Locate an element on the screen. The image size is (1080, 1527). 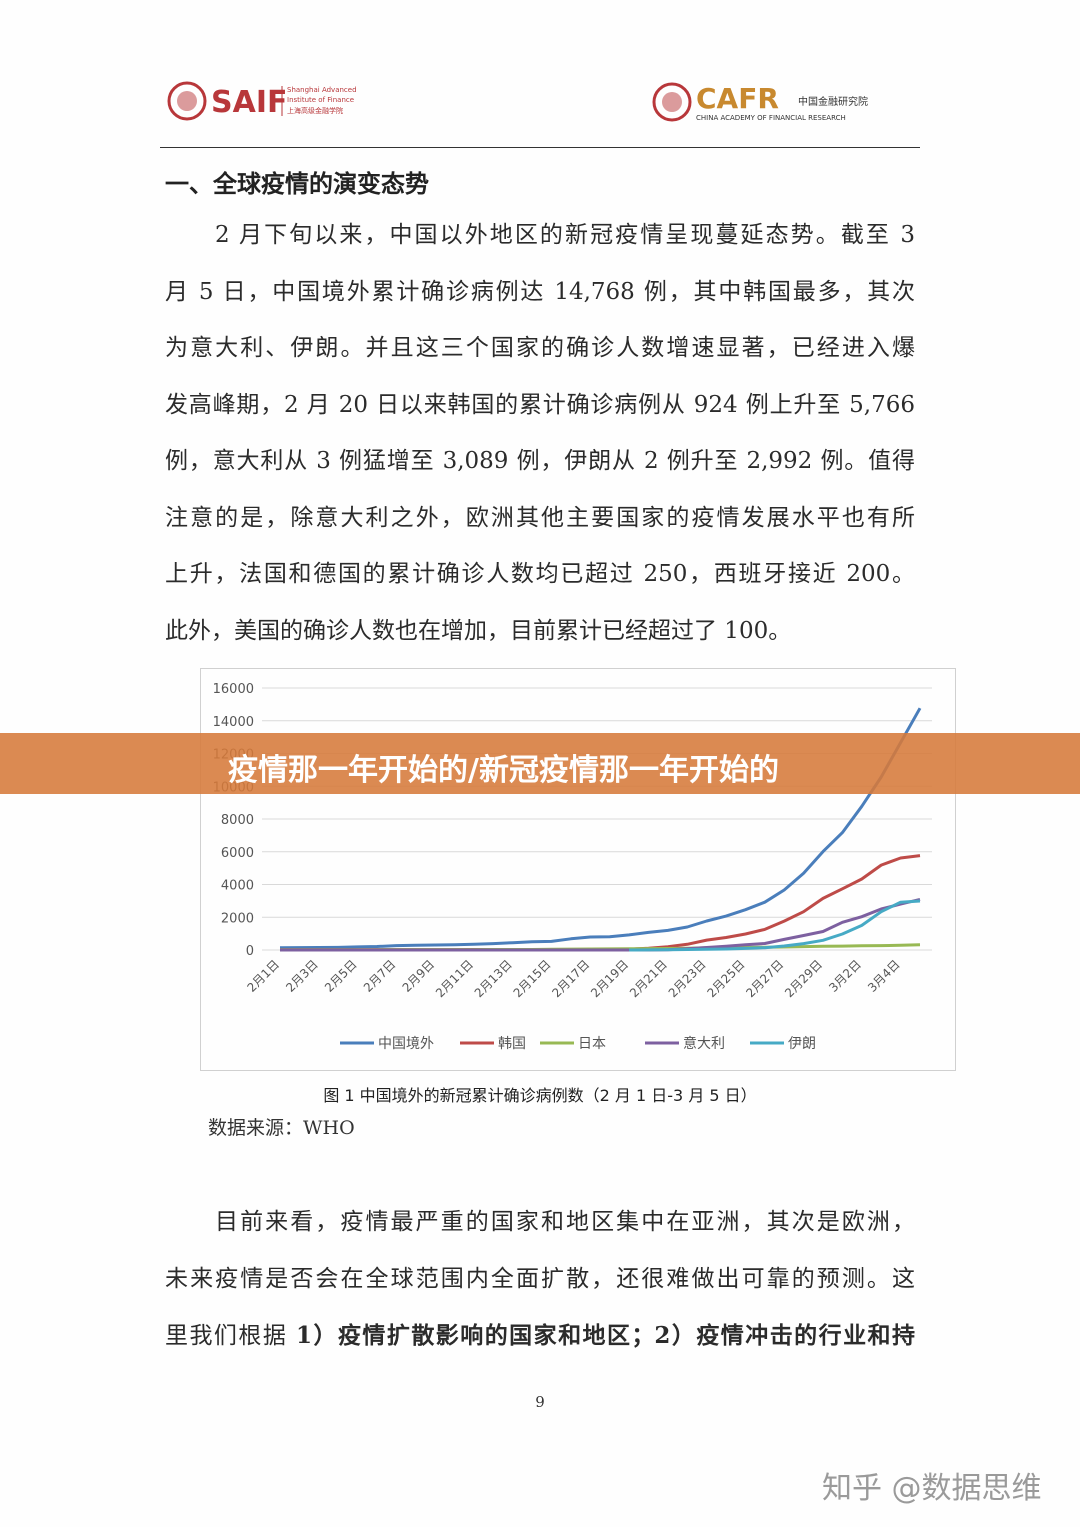
y-tick-label: 14000 is located at coordinates (233, 722).